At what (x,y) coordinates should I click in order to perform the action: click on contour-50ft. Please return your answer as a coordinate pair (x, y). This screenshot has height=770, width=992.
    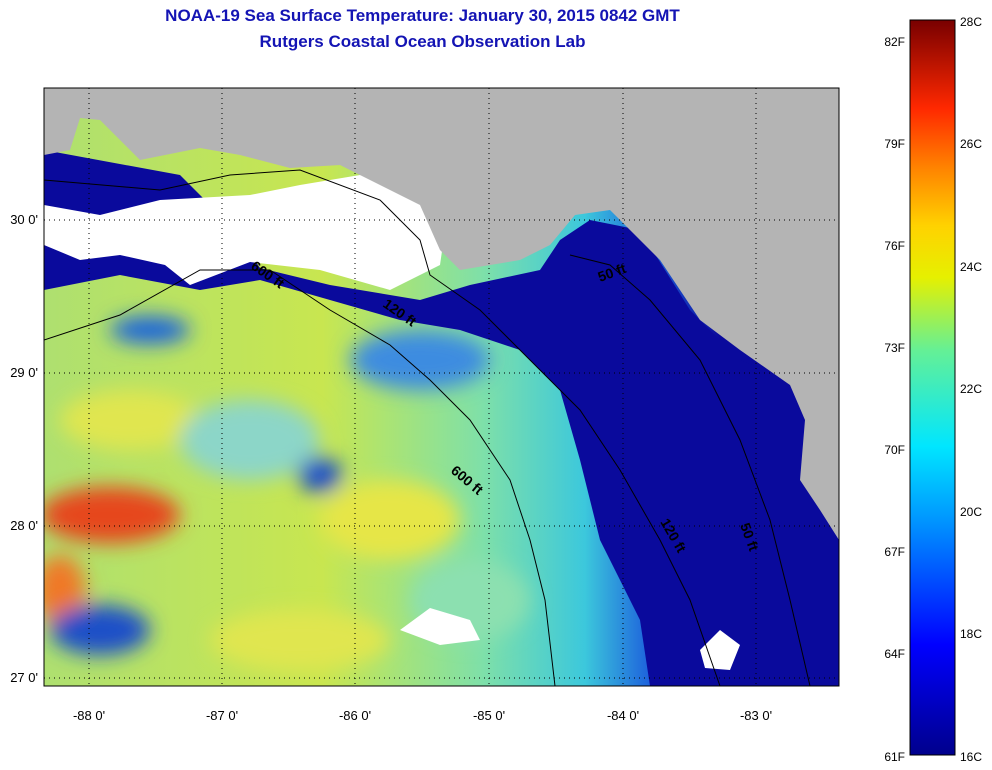
    Looking at the image, I should click on (690, 470).